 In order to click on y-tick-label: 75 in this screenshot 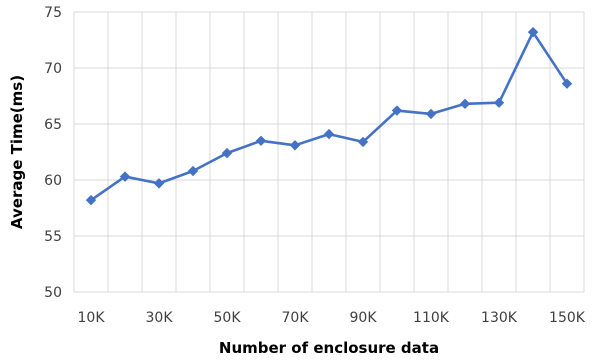, I will do `click(53, 13)`.